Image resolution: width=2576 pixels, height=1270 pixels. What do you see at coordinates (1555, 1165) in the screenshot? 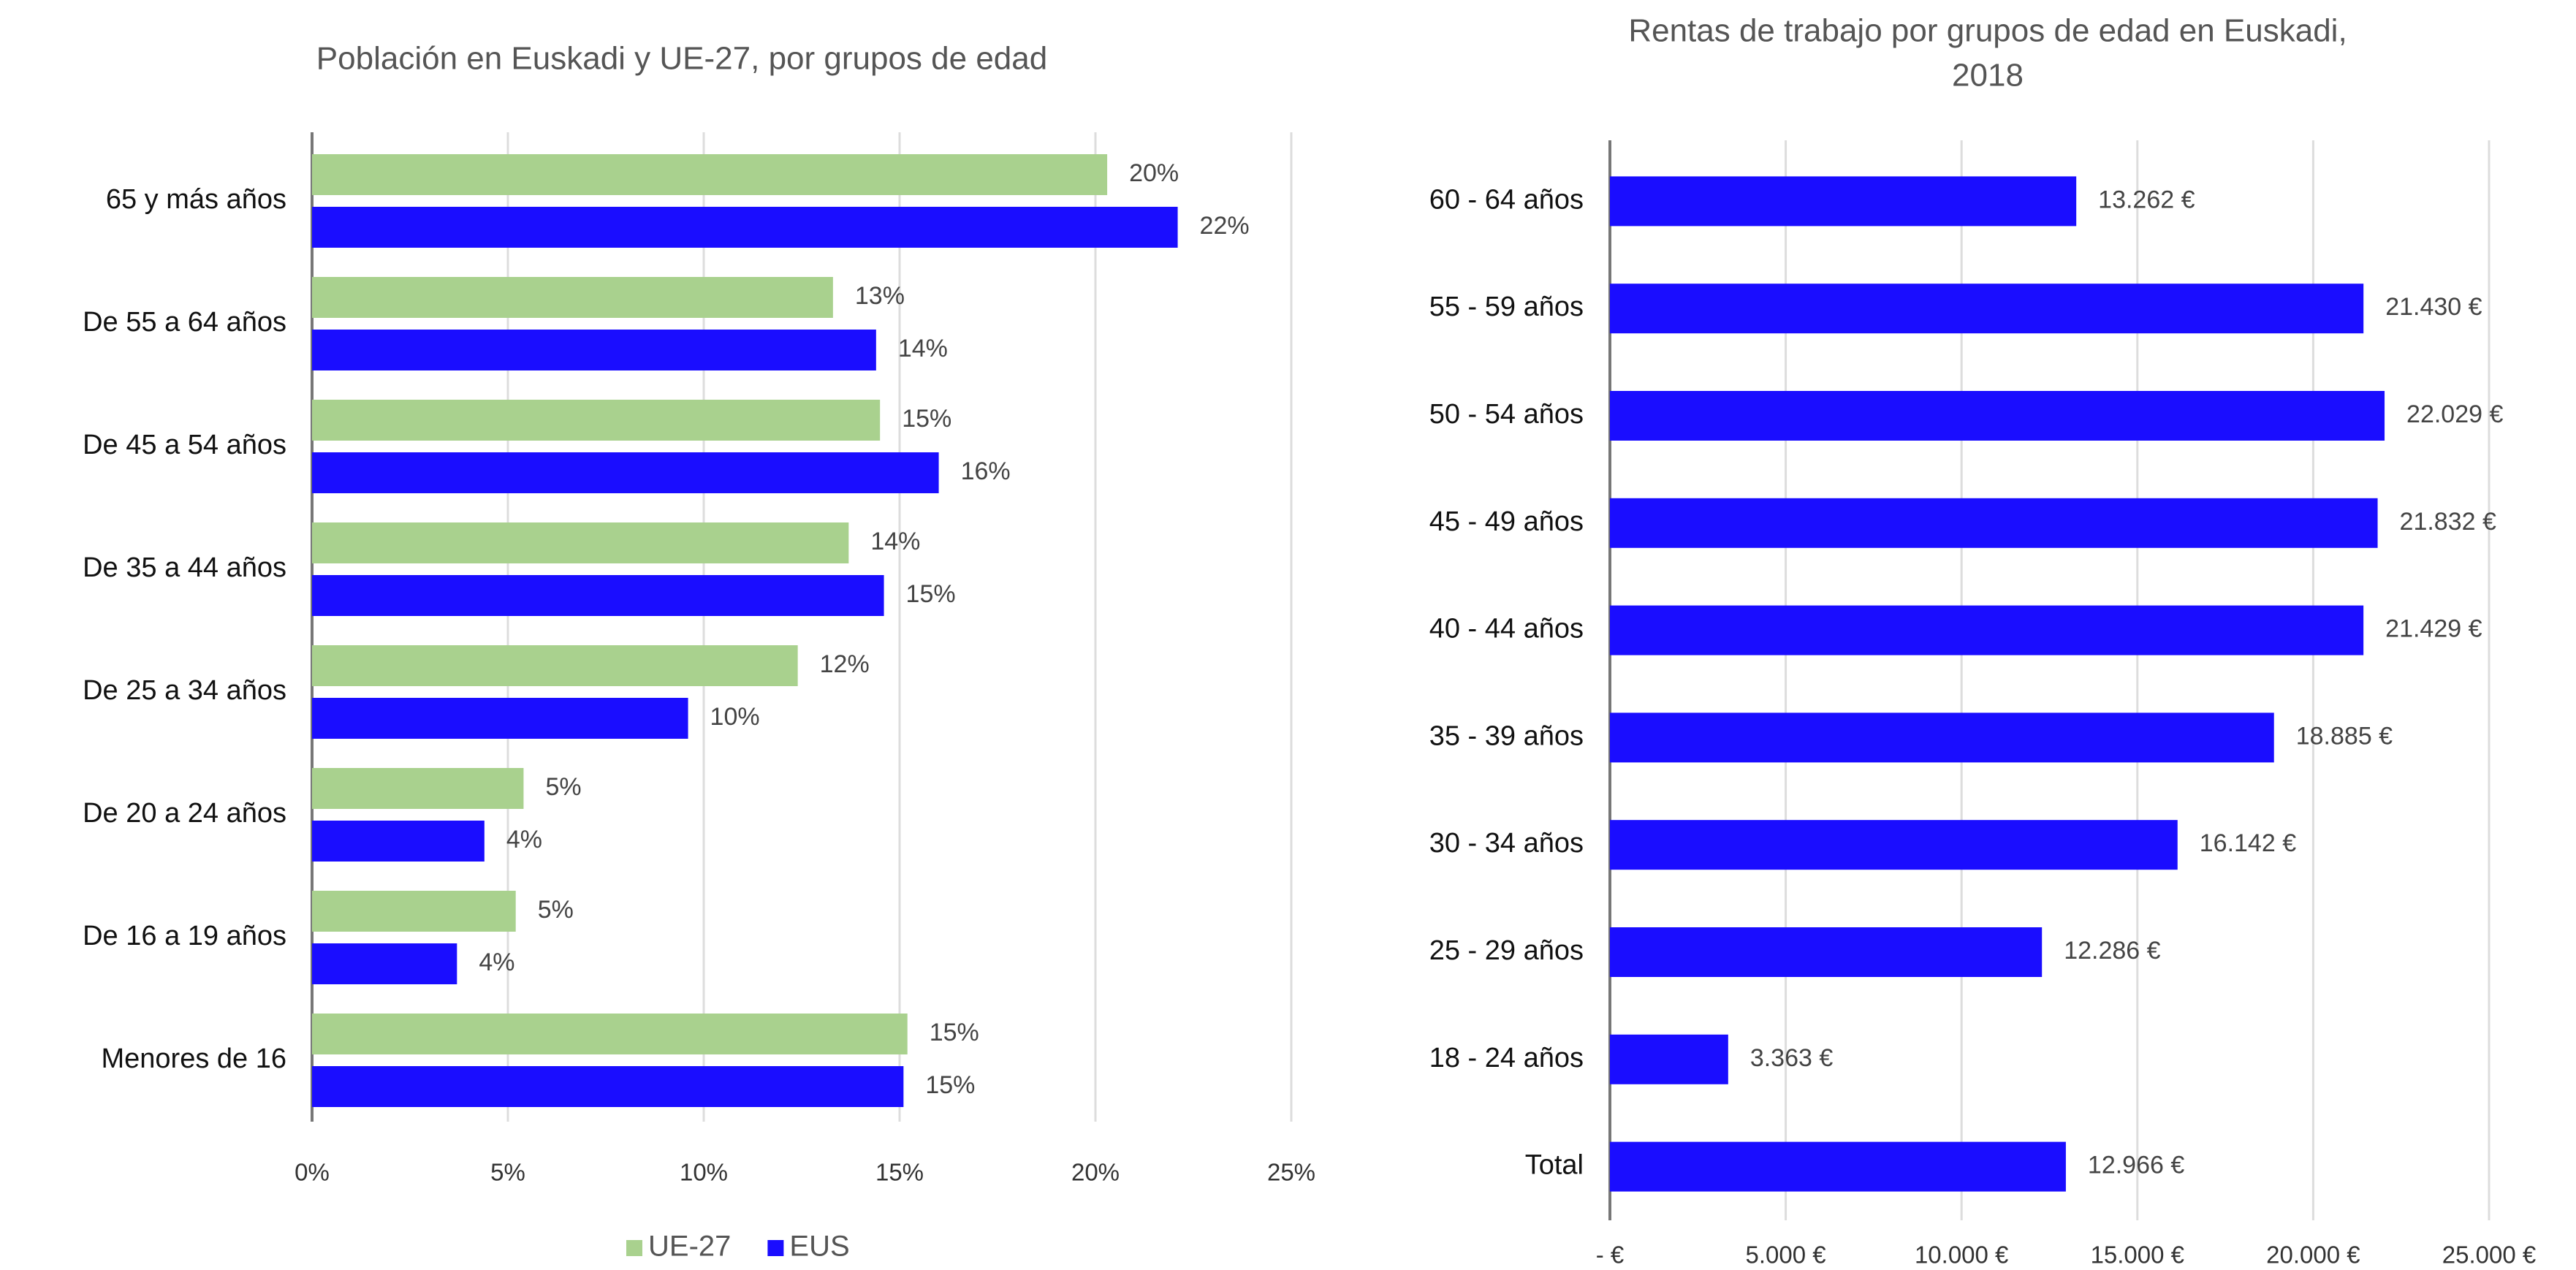
I see `y-tick-label: Total` at bounding box center [1555, 1165].